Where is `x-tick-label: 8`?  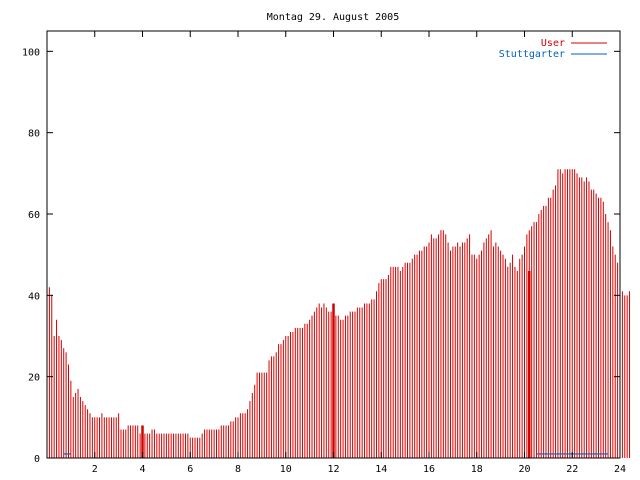 x-tick-label: 8 is located at coordinates (238, 469).